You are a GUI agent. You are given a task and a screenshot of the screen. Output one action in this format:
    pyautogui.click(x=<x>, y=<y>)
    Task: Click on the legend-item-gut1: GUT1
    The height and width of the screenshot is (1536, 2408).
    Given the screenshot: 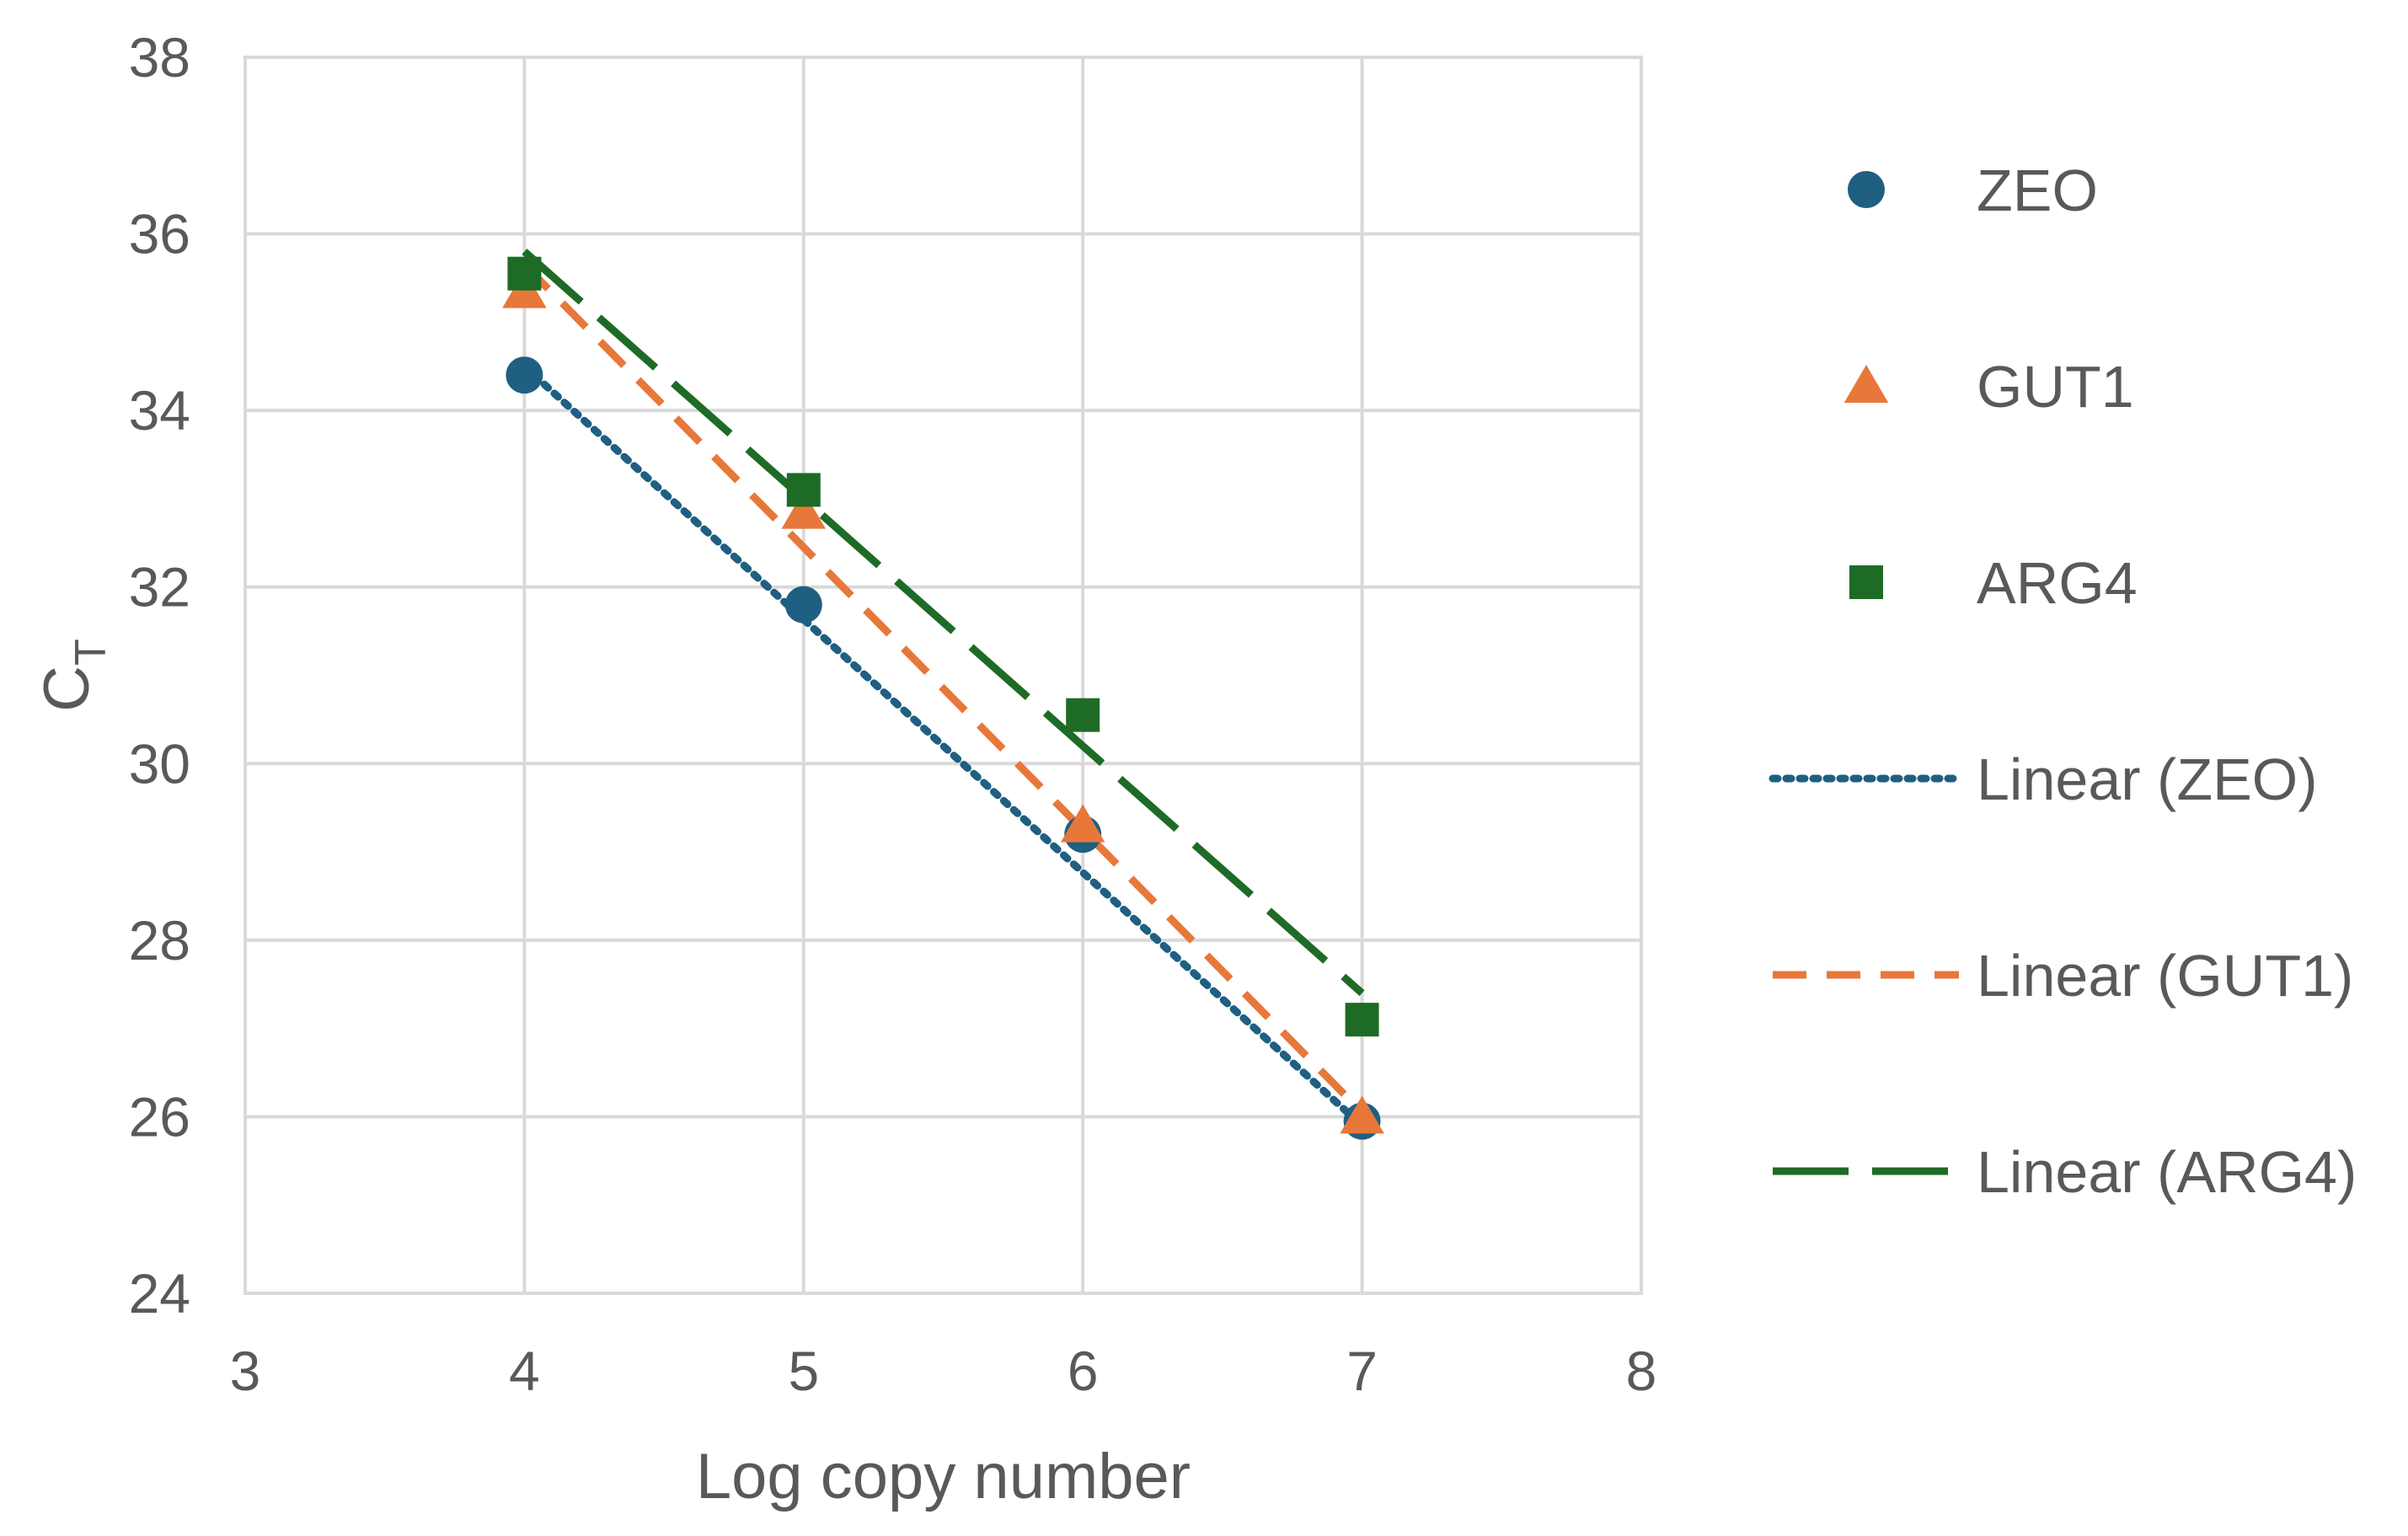 What is the action you would take?
    pyautogui.click(x=1988, y=387)
    